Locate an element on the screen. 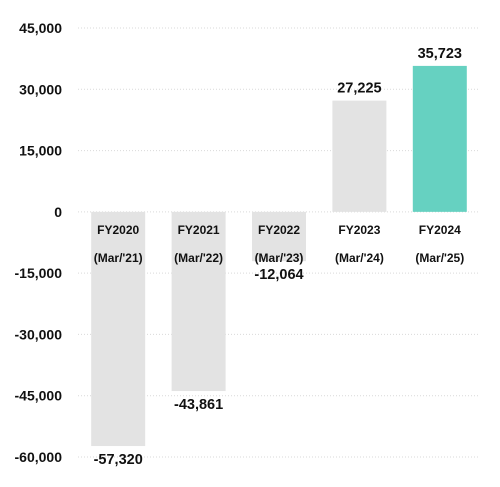  y-tick-label: -30,000 is located at coordinates (39, 334).